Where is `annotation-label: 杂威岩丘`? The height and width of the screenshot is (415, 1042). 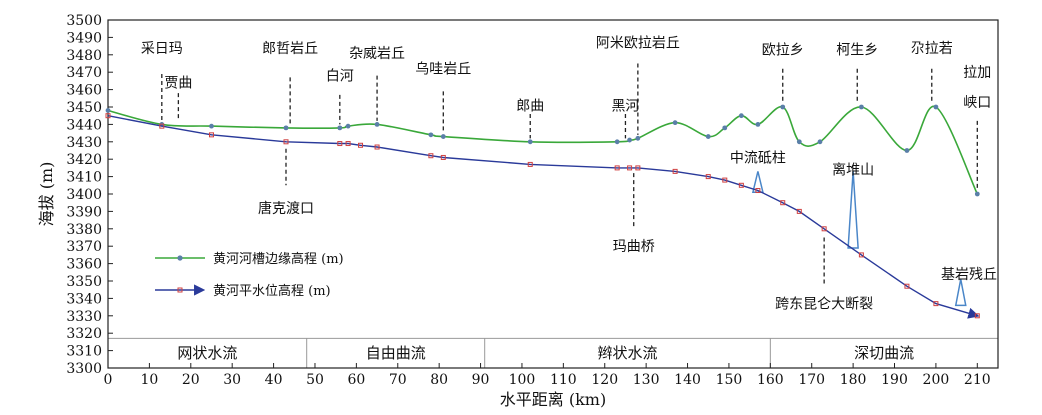 annotation-label: 杂威岩丘 is located at coordinates (377, 54).